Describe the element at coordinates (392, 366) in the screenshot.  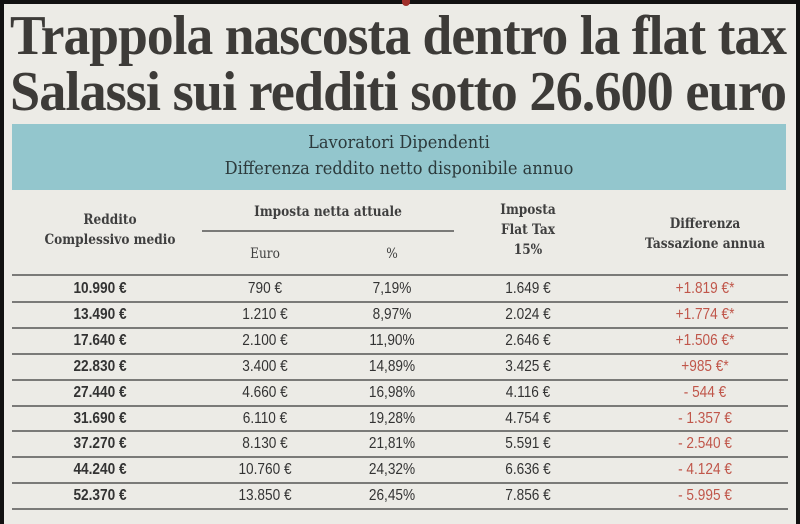
I see `imposta-percent-cell: 14,89%` at that location.